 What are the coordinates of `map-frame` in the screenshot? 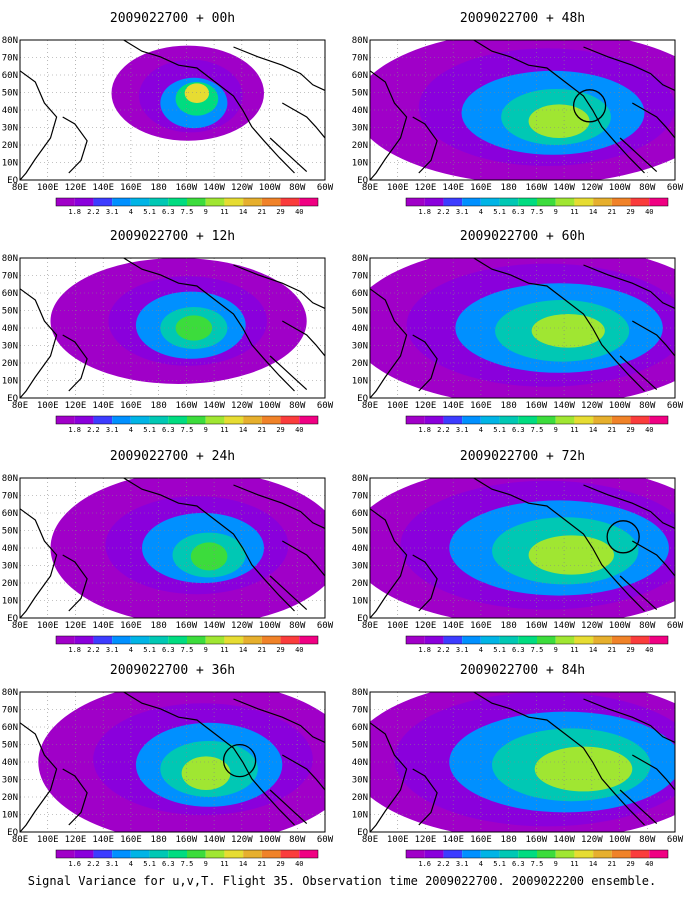 It's located at (522, 110).